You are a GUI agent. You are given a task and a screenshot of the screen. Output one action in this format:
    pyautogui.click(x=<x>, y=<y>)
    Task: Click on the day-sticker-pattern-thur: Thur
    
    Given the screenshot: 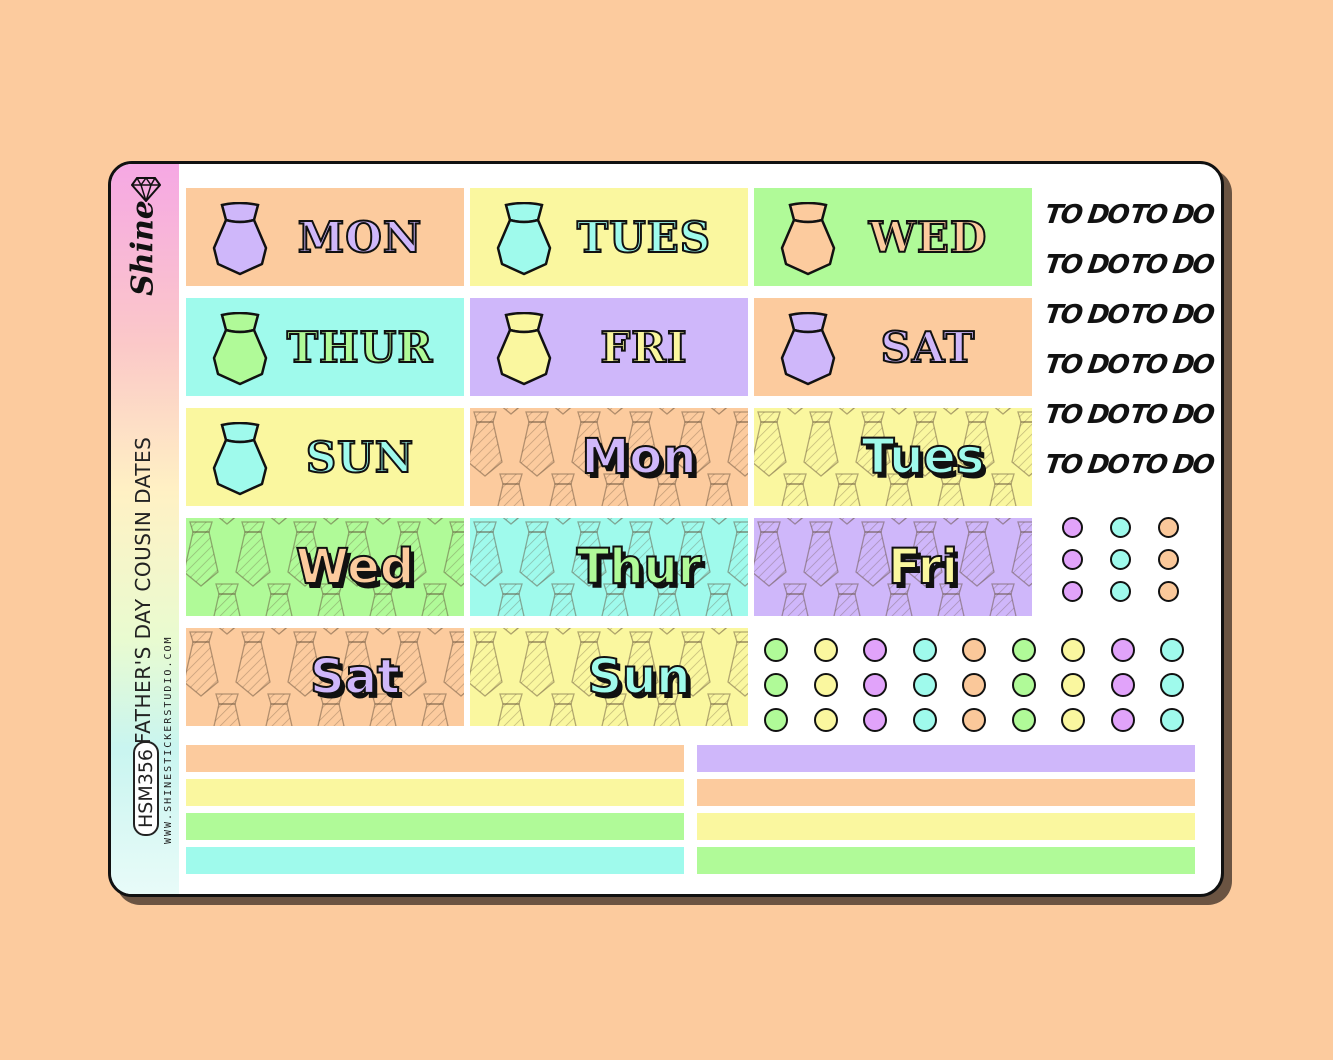 What is the action you would take?
    pyautogui.click(x=609, y=567)
    